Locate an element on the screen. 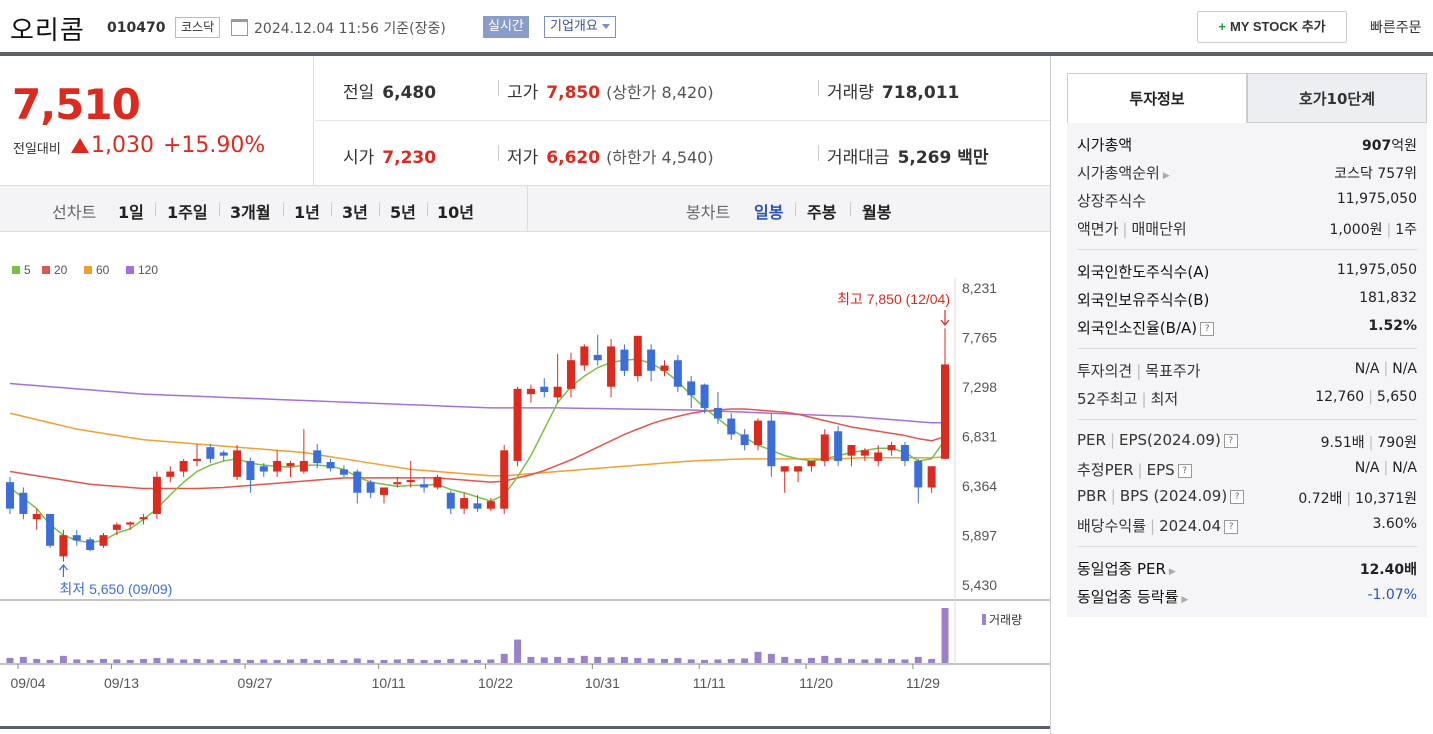 This screenshot has height=734, width=1433. opinion-row: 투자의견 | 목표주가 N/A | N/A is located at coordinates (1247, 369).